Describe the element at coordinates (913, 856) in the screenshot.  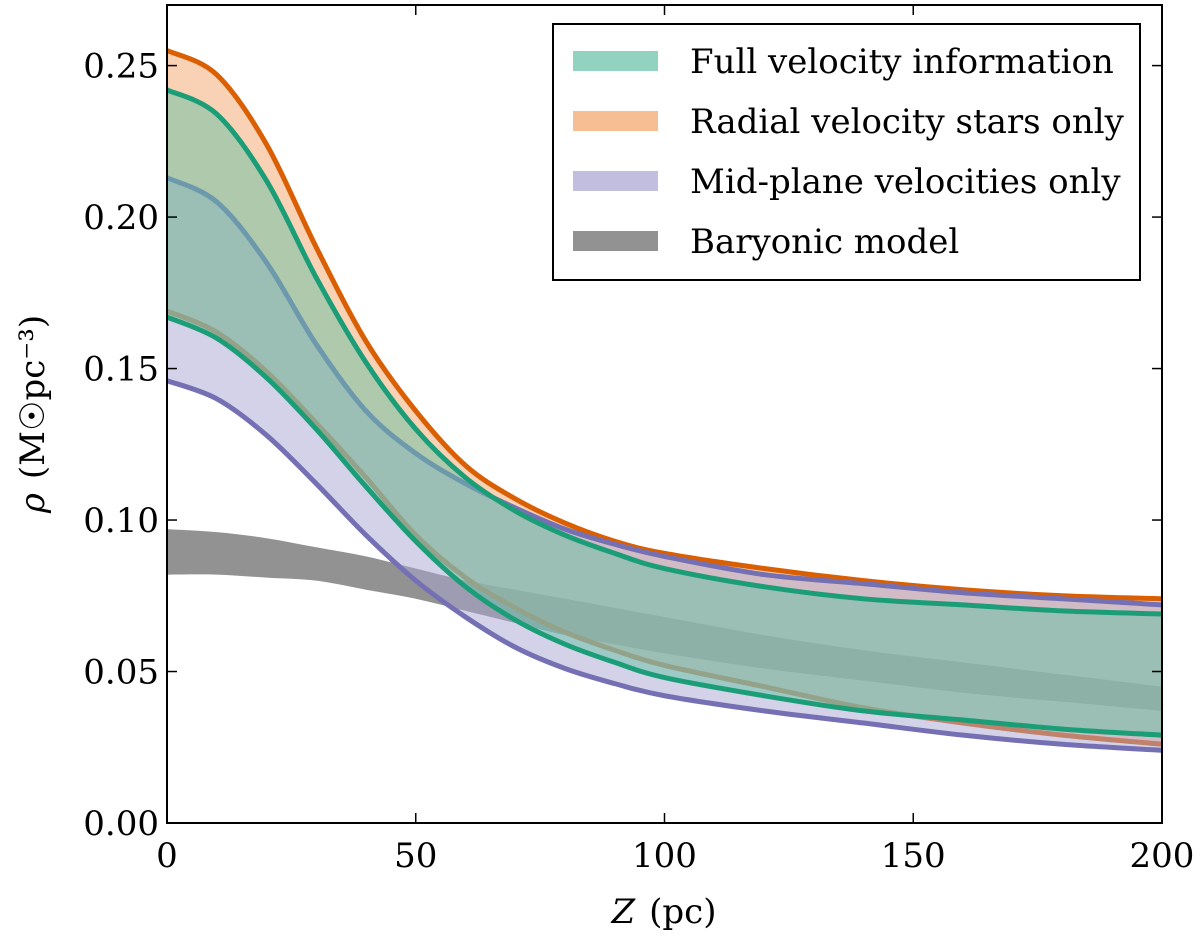
I see `x-tick-label: 150` at that location.